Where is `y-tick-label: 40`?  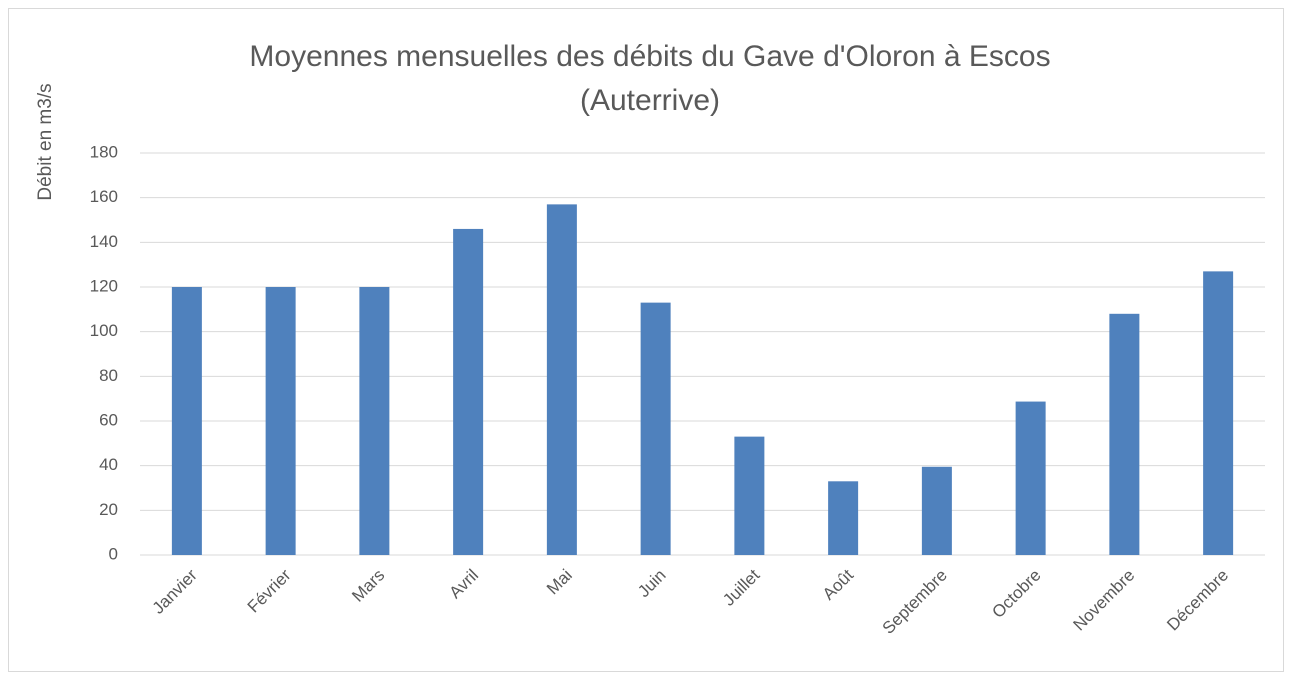 y-tick-label: 40 is located at coordinates (108, 464).